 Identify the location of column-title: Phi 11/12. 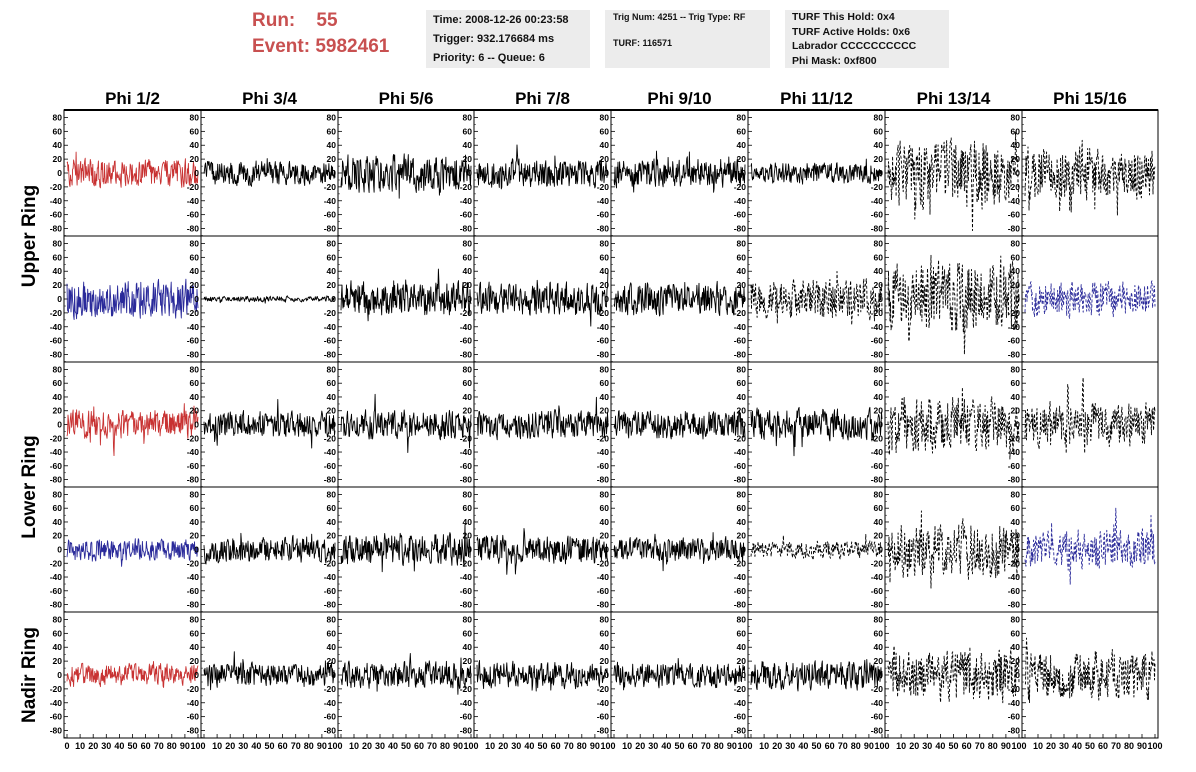
(816, 98).